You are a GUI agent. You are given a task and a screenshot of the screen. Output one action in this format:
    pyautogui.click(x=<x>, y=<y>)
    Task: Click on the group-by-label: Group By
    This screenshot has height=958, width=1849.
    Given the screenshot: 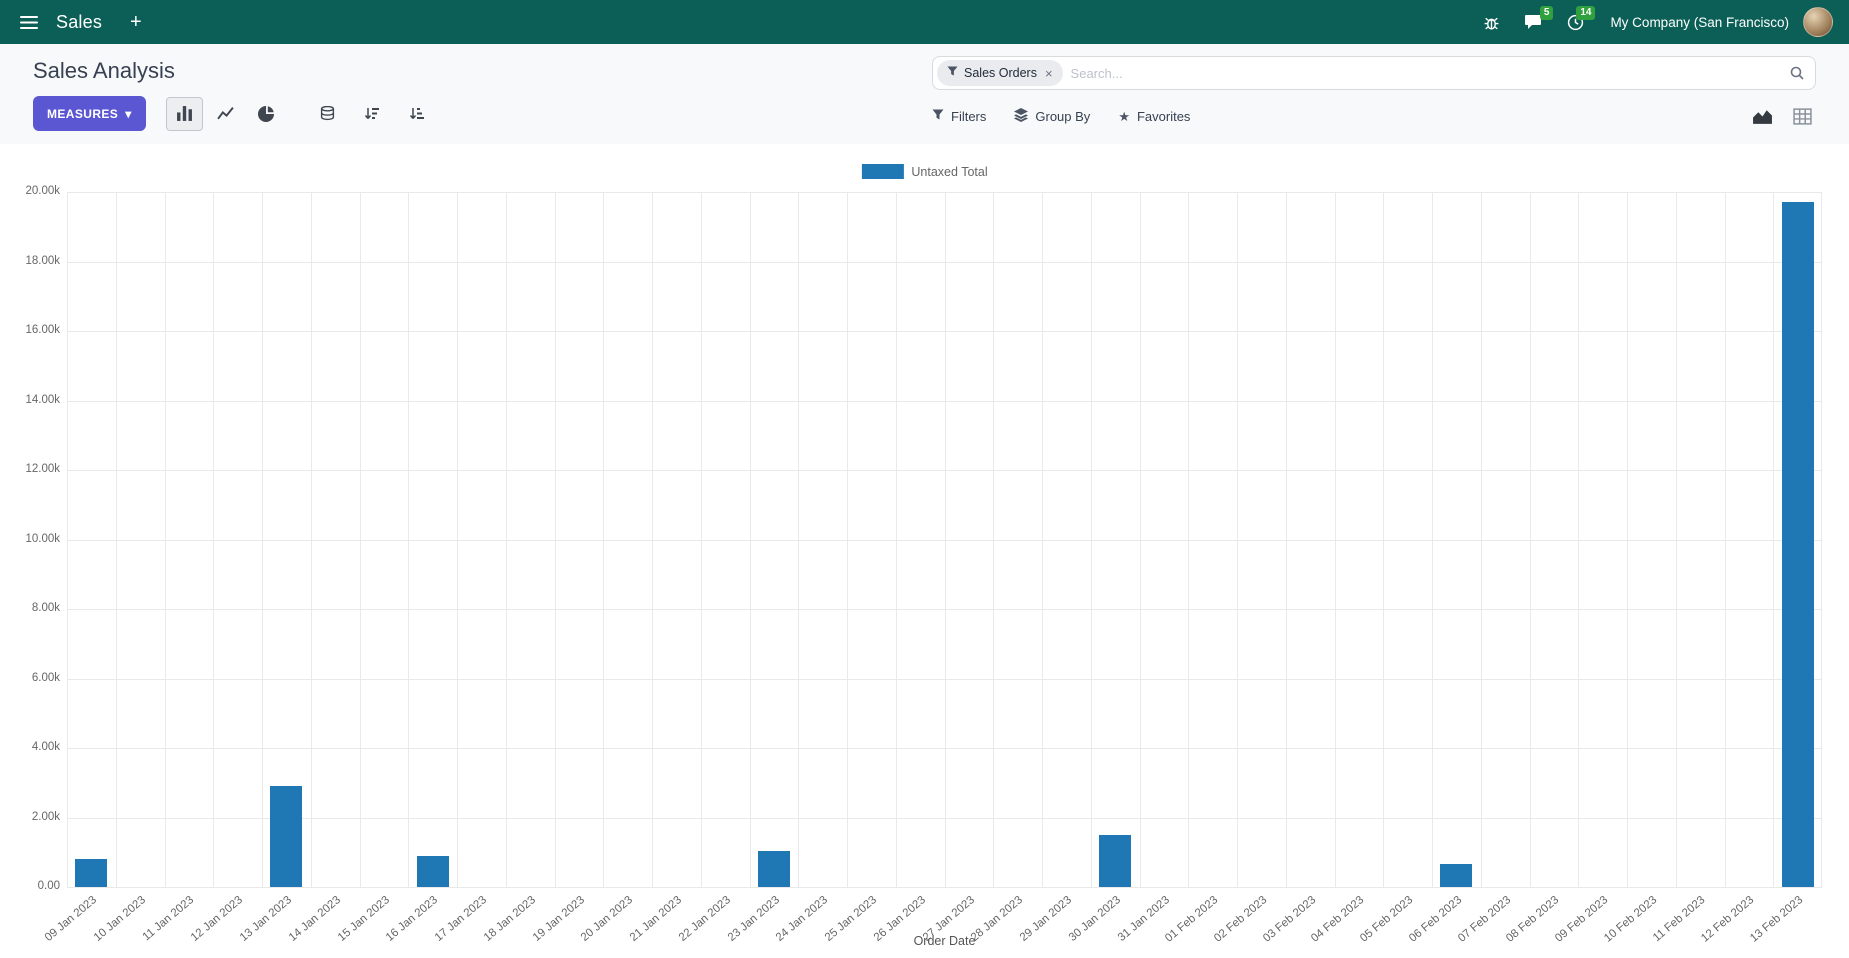 What is the action you would take?
    pyautogui.click(x=1063, y=116)
    